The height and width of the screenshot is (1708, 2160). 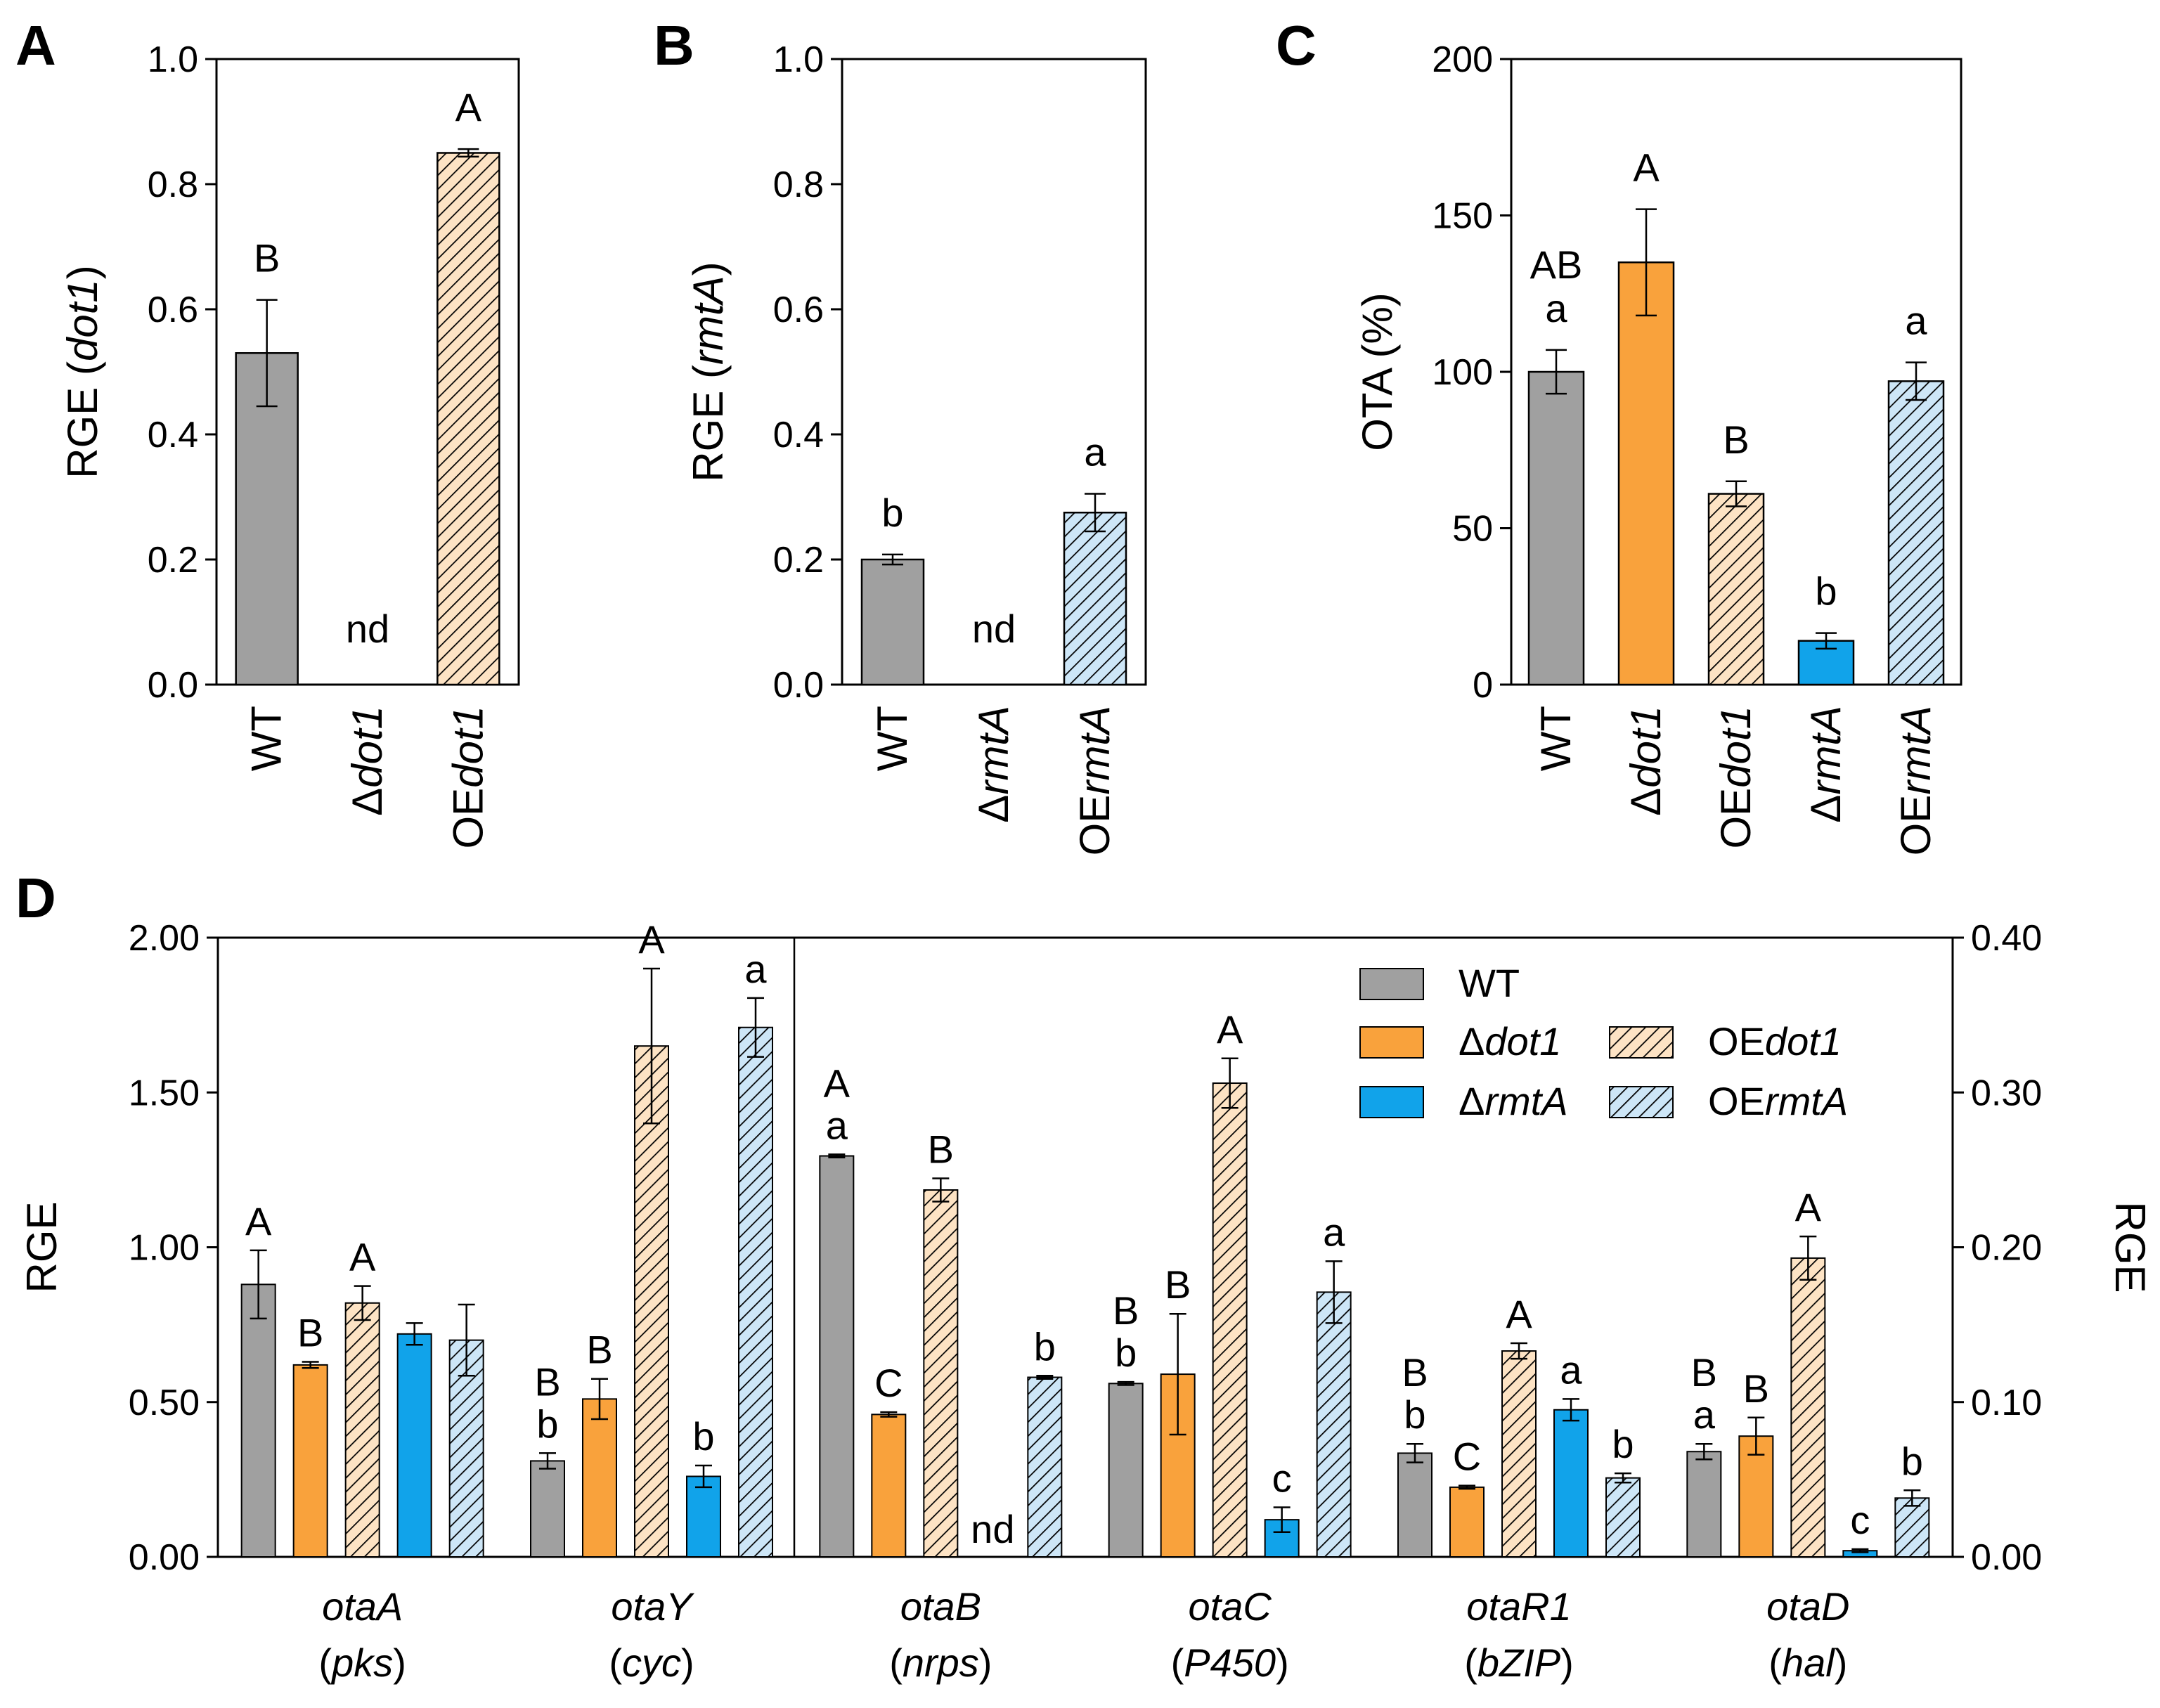 What do you see at coordinates (1825, 750) in the screenshot?
I see `x-tick-label-c-italic: rmtA` at bounding box center [1825, 750].